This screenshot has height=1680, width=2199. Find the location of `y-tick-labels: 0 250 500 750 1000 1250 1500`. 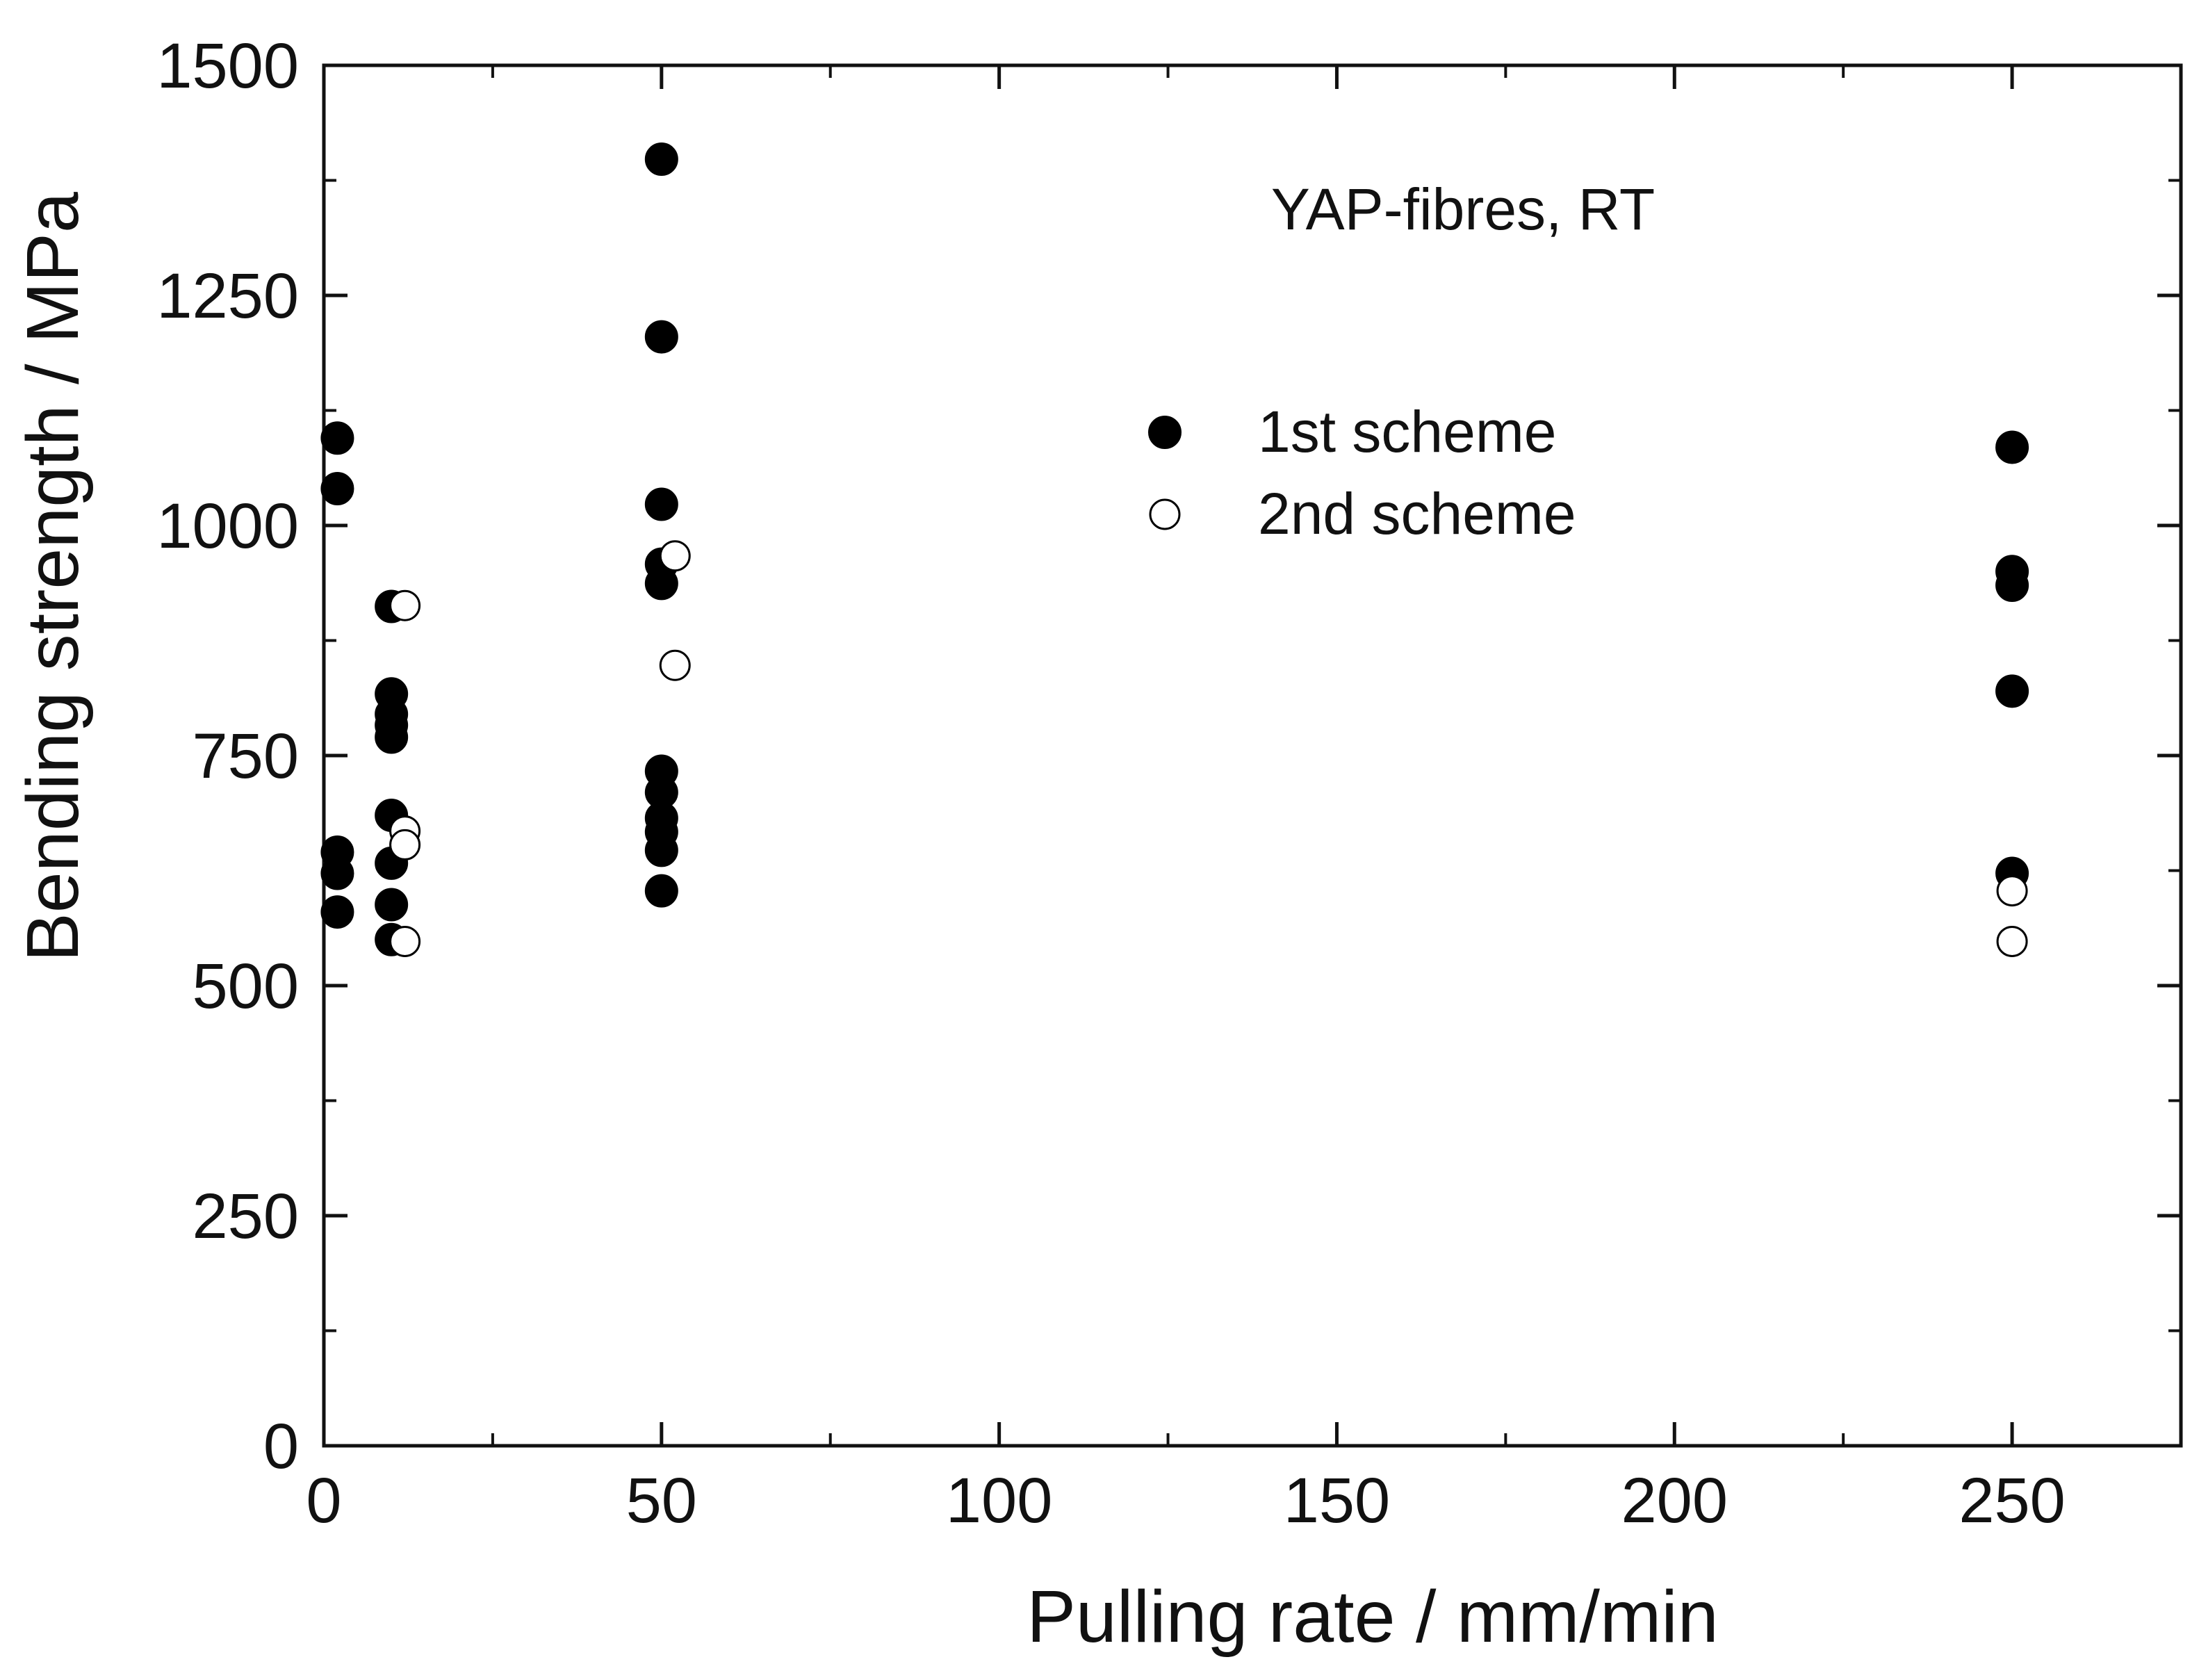

y-tick-labels: 0 250 500 750 1000 1250 1500 is located at coordinates (227, 757).